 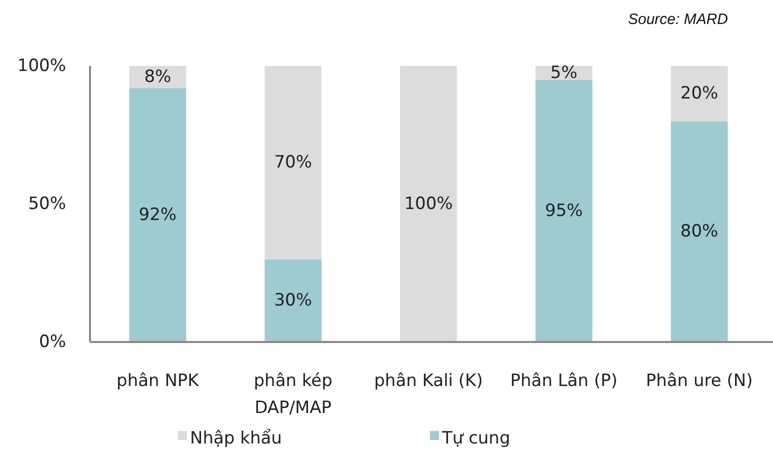 I want to click on x-tick-label: Phân ure (N), so click(x=699, y=381).